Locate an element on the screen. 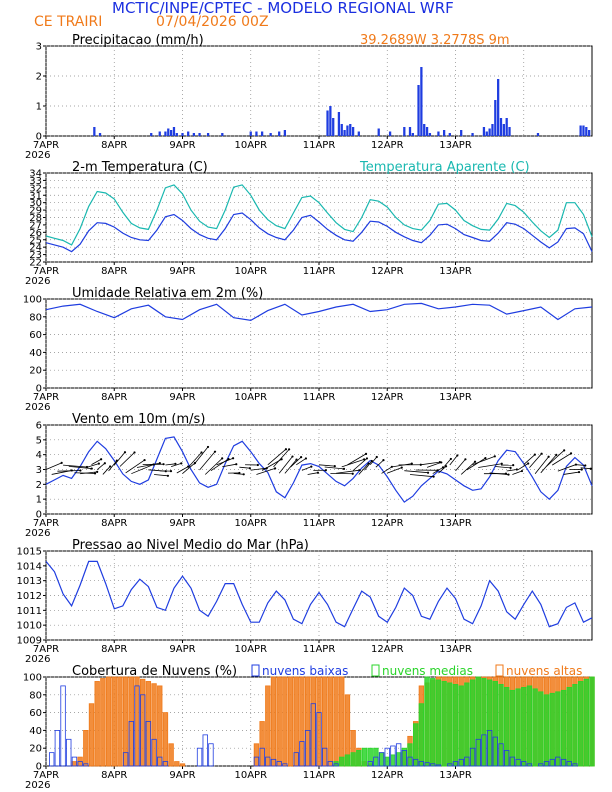 This screenshot has height=792, width=612. precip-year-label: 2026 is located at coordinates (37, 155).